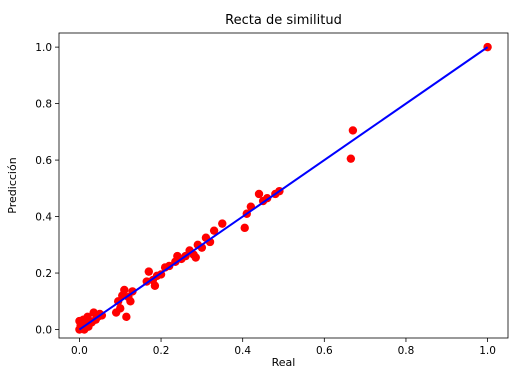 The height and width of the screenshot is (368, 510). Describe the element at coordinates (487, 351) in the screenshot. I see `x-tick-label: 1.0` at that location.